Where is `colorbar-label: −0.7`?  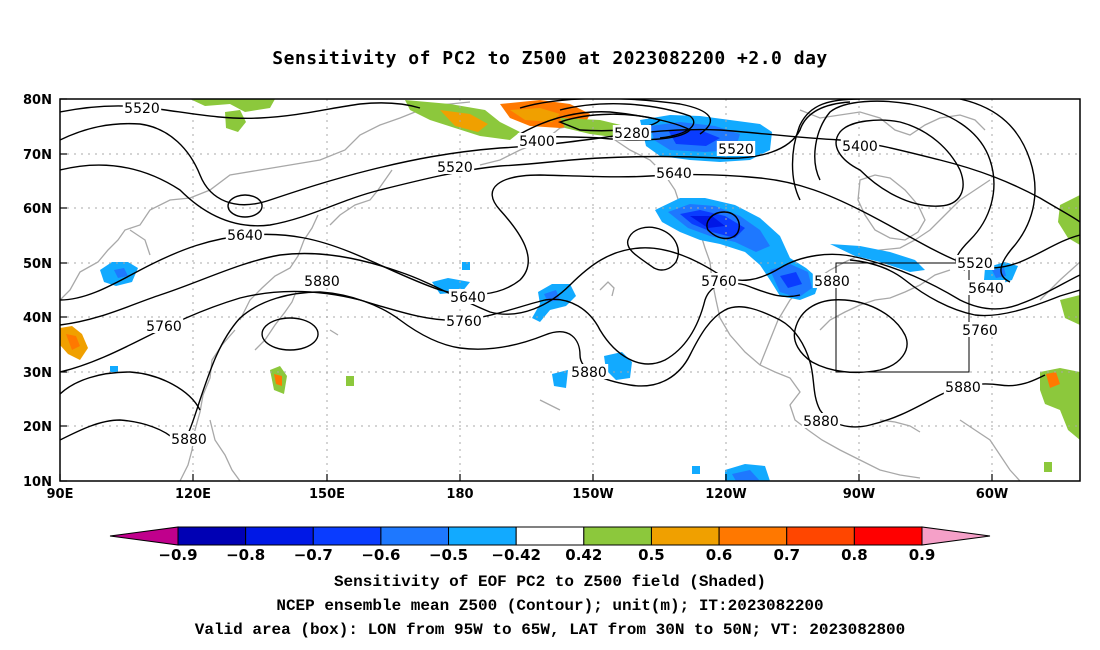
colorbar-label: −0.7 is located at coordinates (313, 555).